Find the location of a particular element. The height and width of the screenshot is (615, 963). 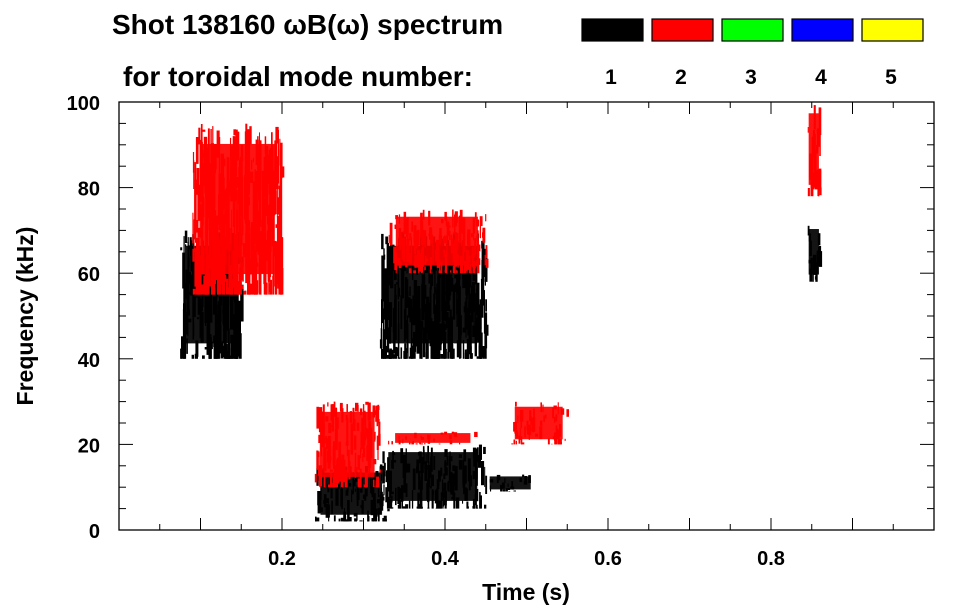

y-tick-label: 20 is located at coordinates (89, 446).